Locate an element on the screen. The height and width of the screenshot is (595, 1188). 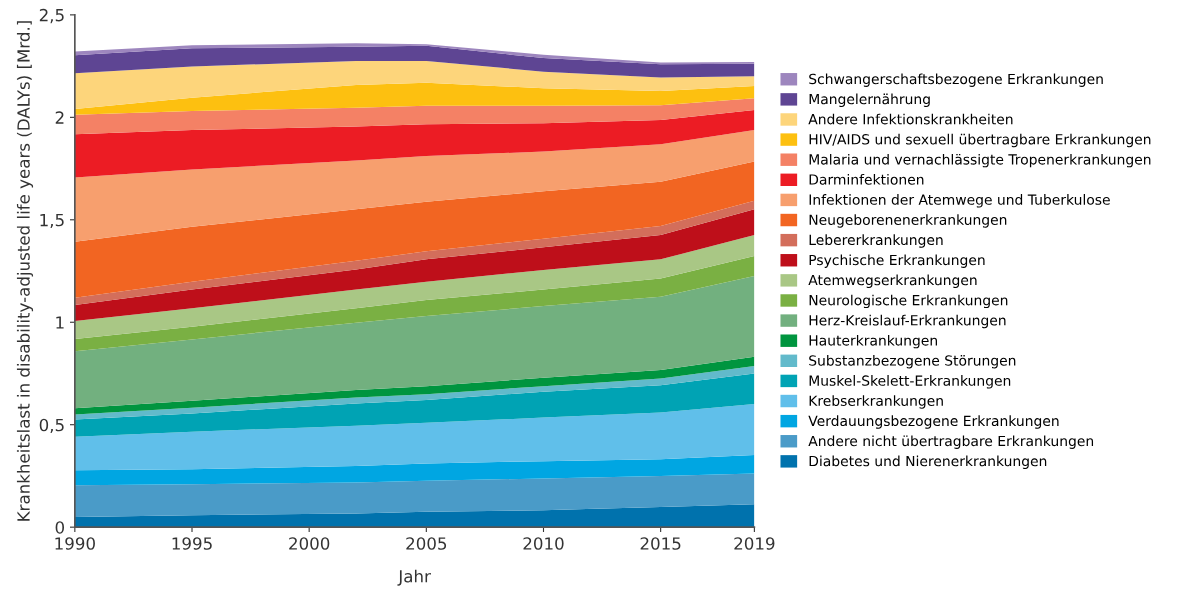
x-tick-label: 2015 is located at coordinates (660, 543).